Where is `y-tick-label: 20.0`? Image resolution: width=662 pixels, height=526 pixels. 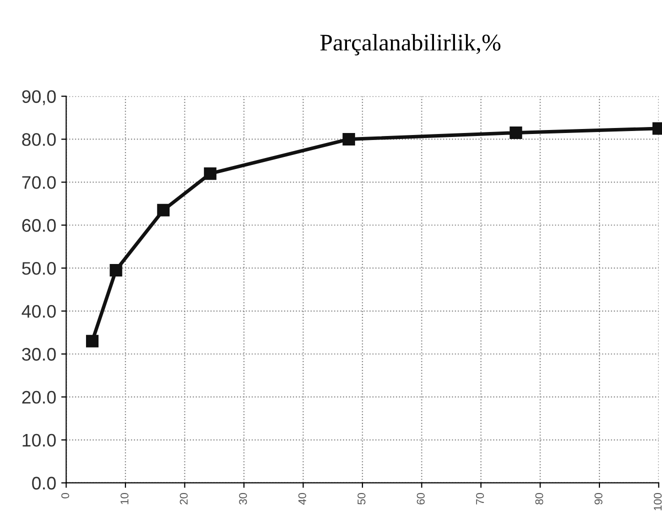 y-tick-label: 20.0 is located at coordinates (39, 397).